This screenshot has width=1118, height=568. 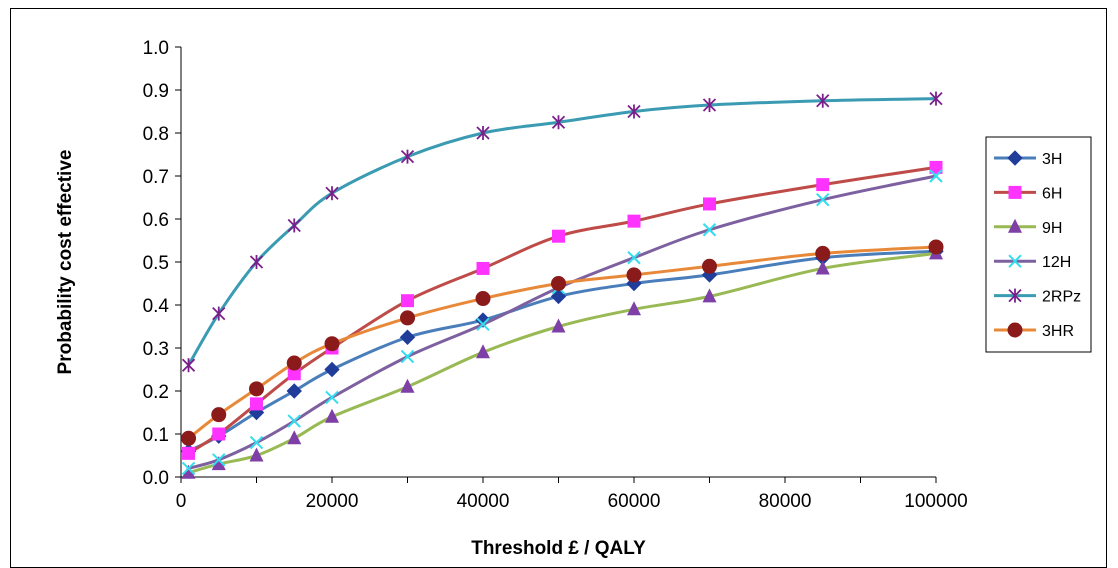 I want to click on legend-item-3hr: 3HR, so click(x=1034, y=331).